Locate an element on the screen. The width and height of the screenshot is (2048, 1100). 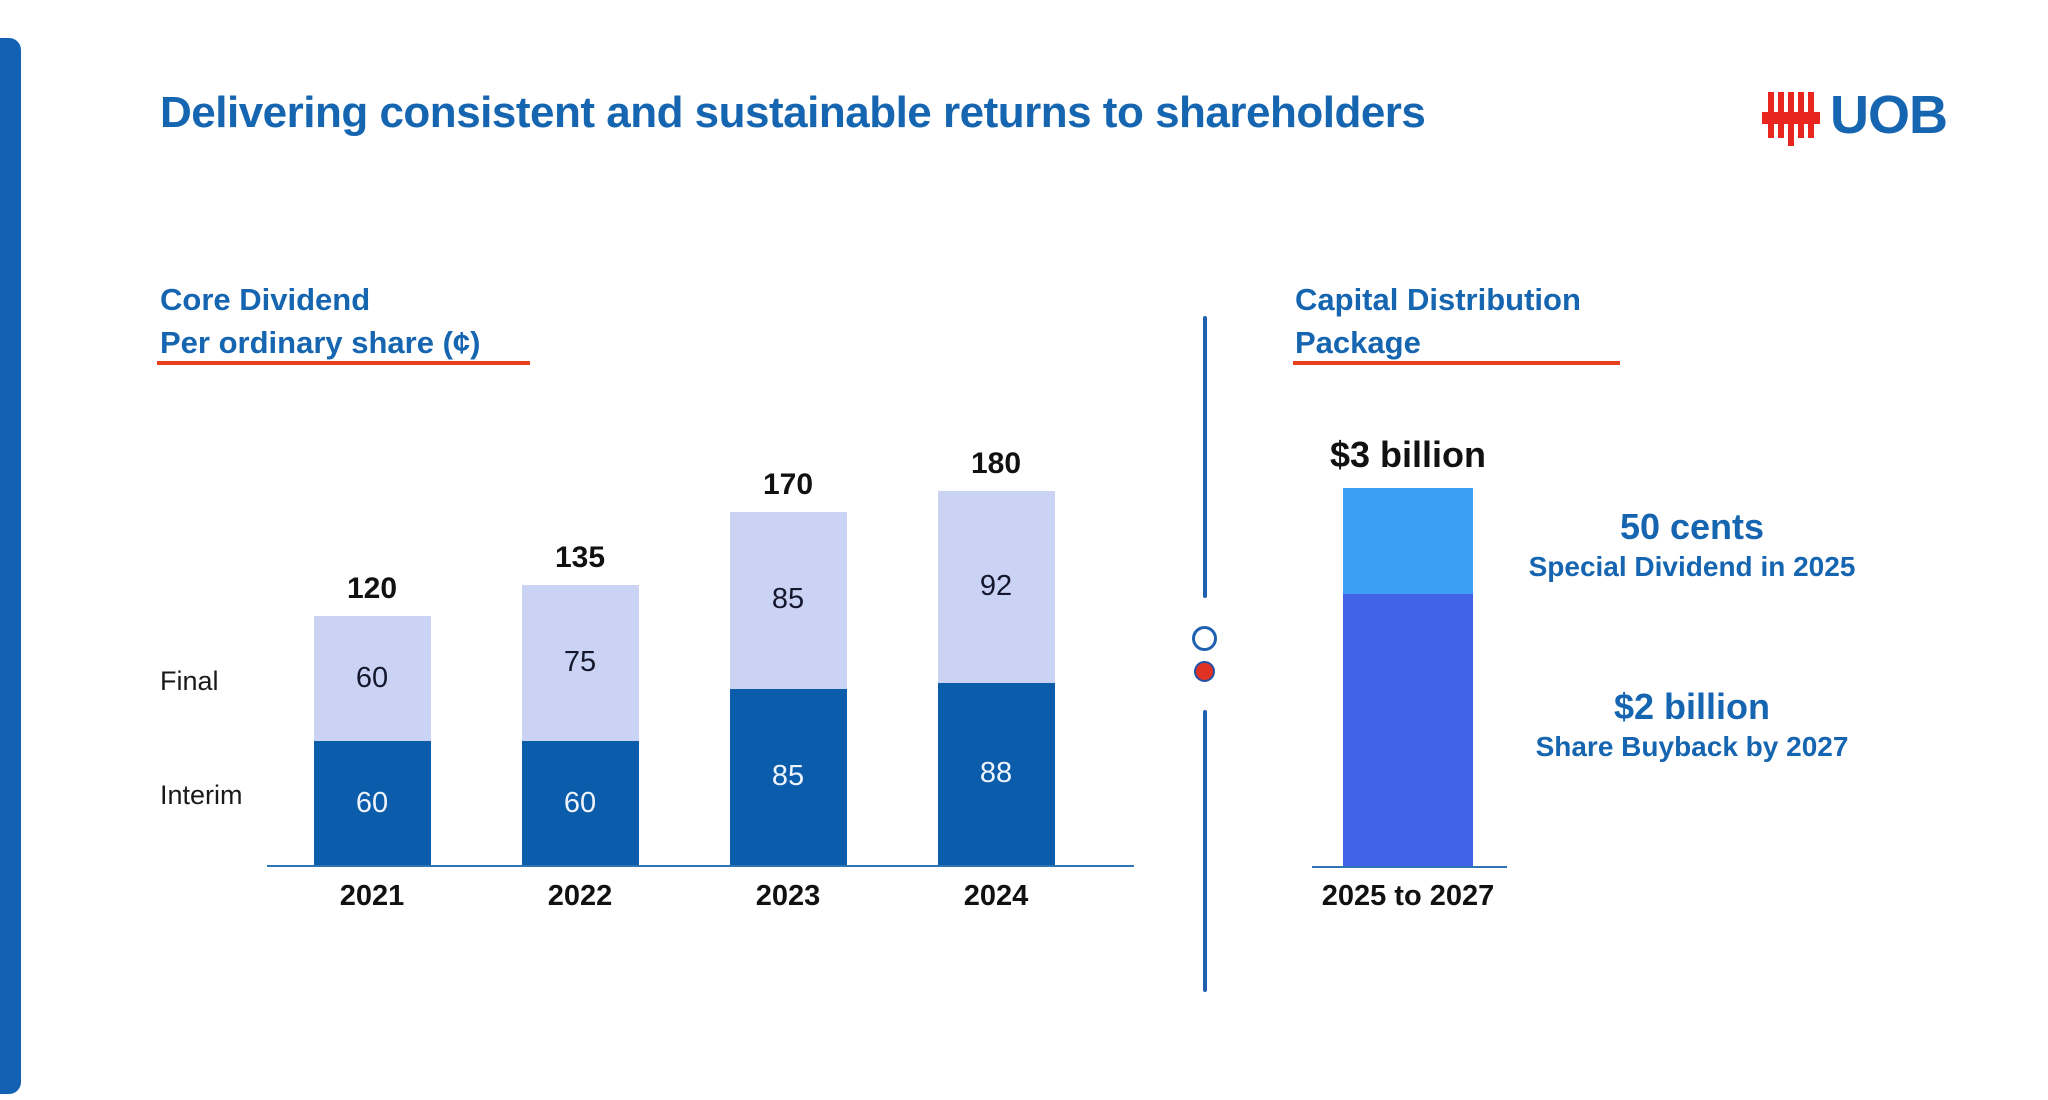
interim-segment-2023 is located at coordinates (788, 777).